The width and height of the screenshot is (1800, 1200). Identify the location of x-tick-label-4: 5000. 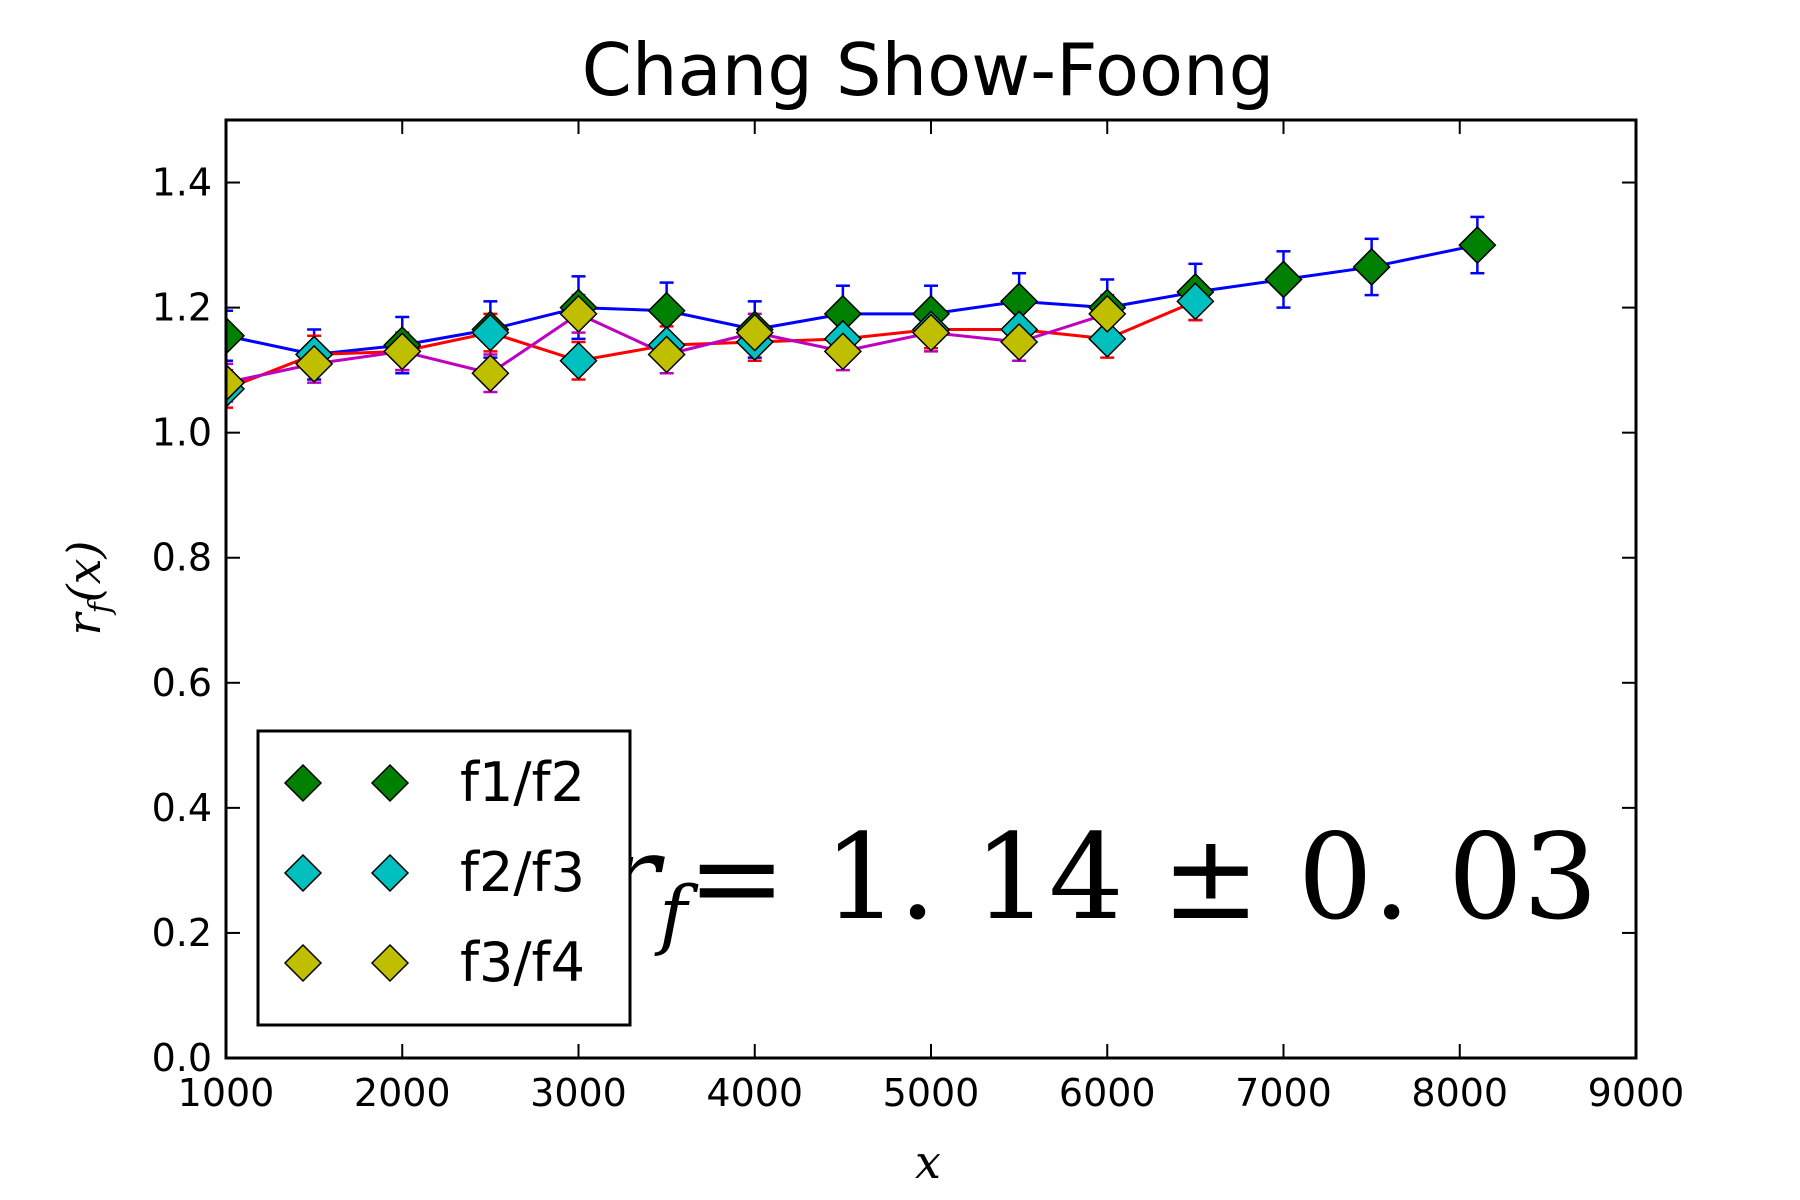
(931, 1093).